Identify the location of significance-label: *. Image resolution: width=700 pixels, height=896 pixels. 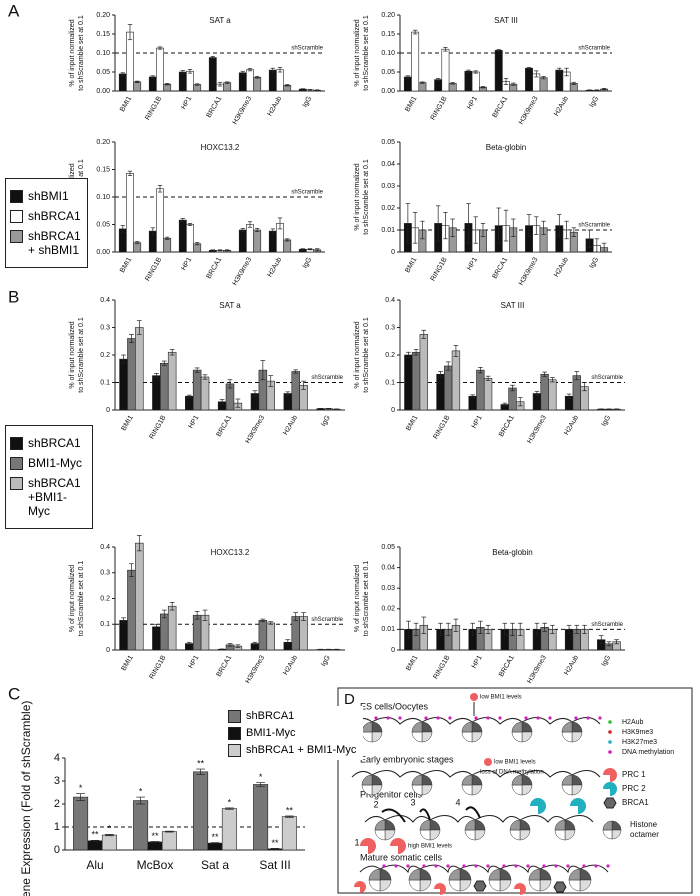
(261, 777).